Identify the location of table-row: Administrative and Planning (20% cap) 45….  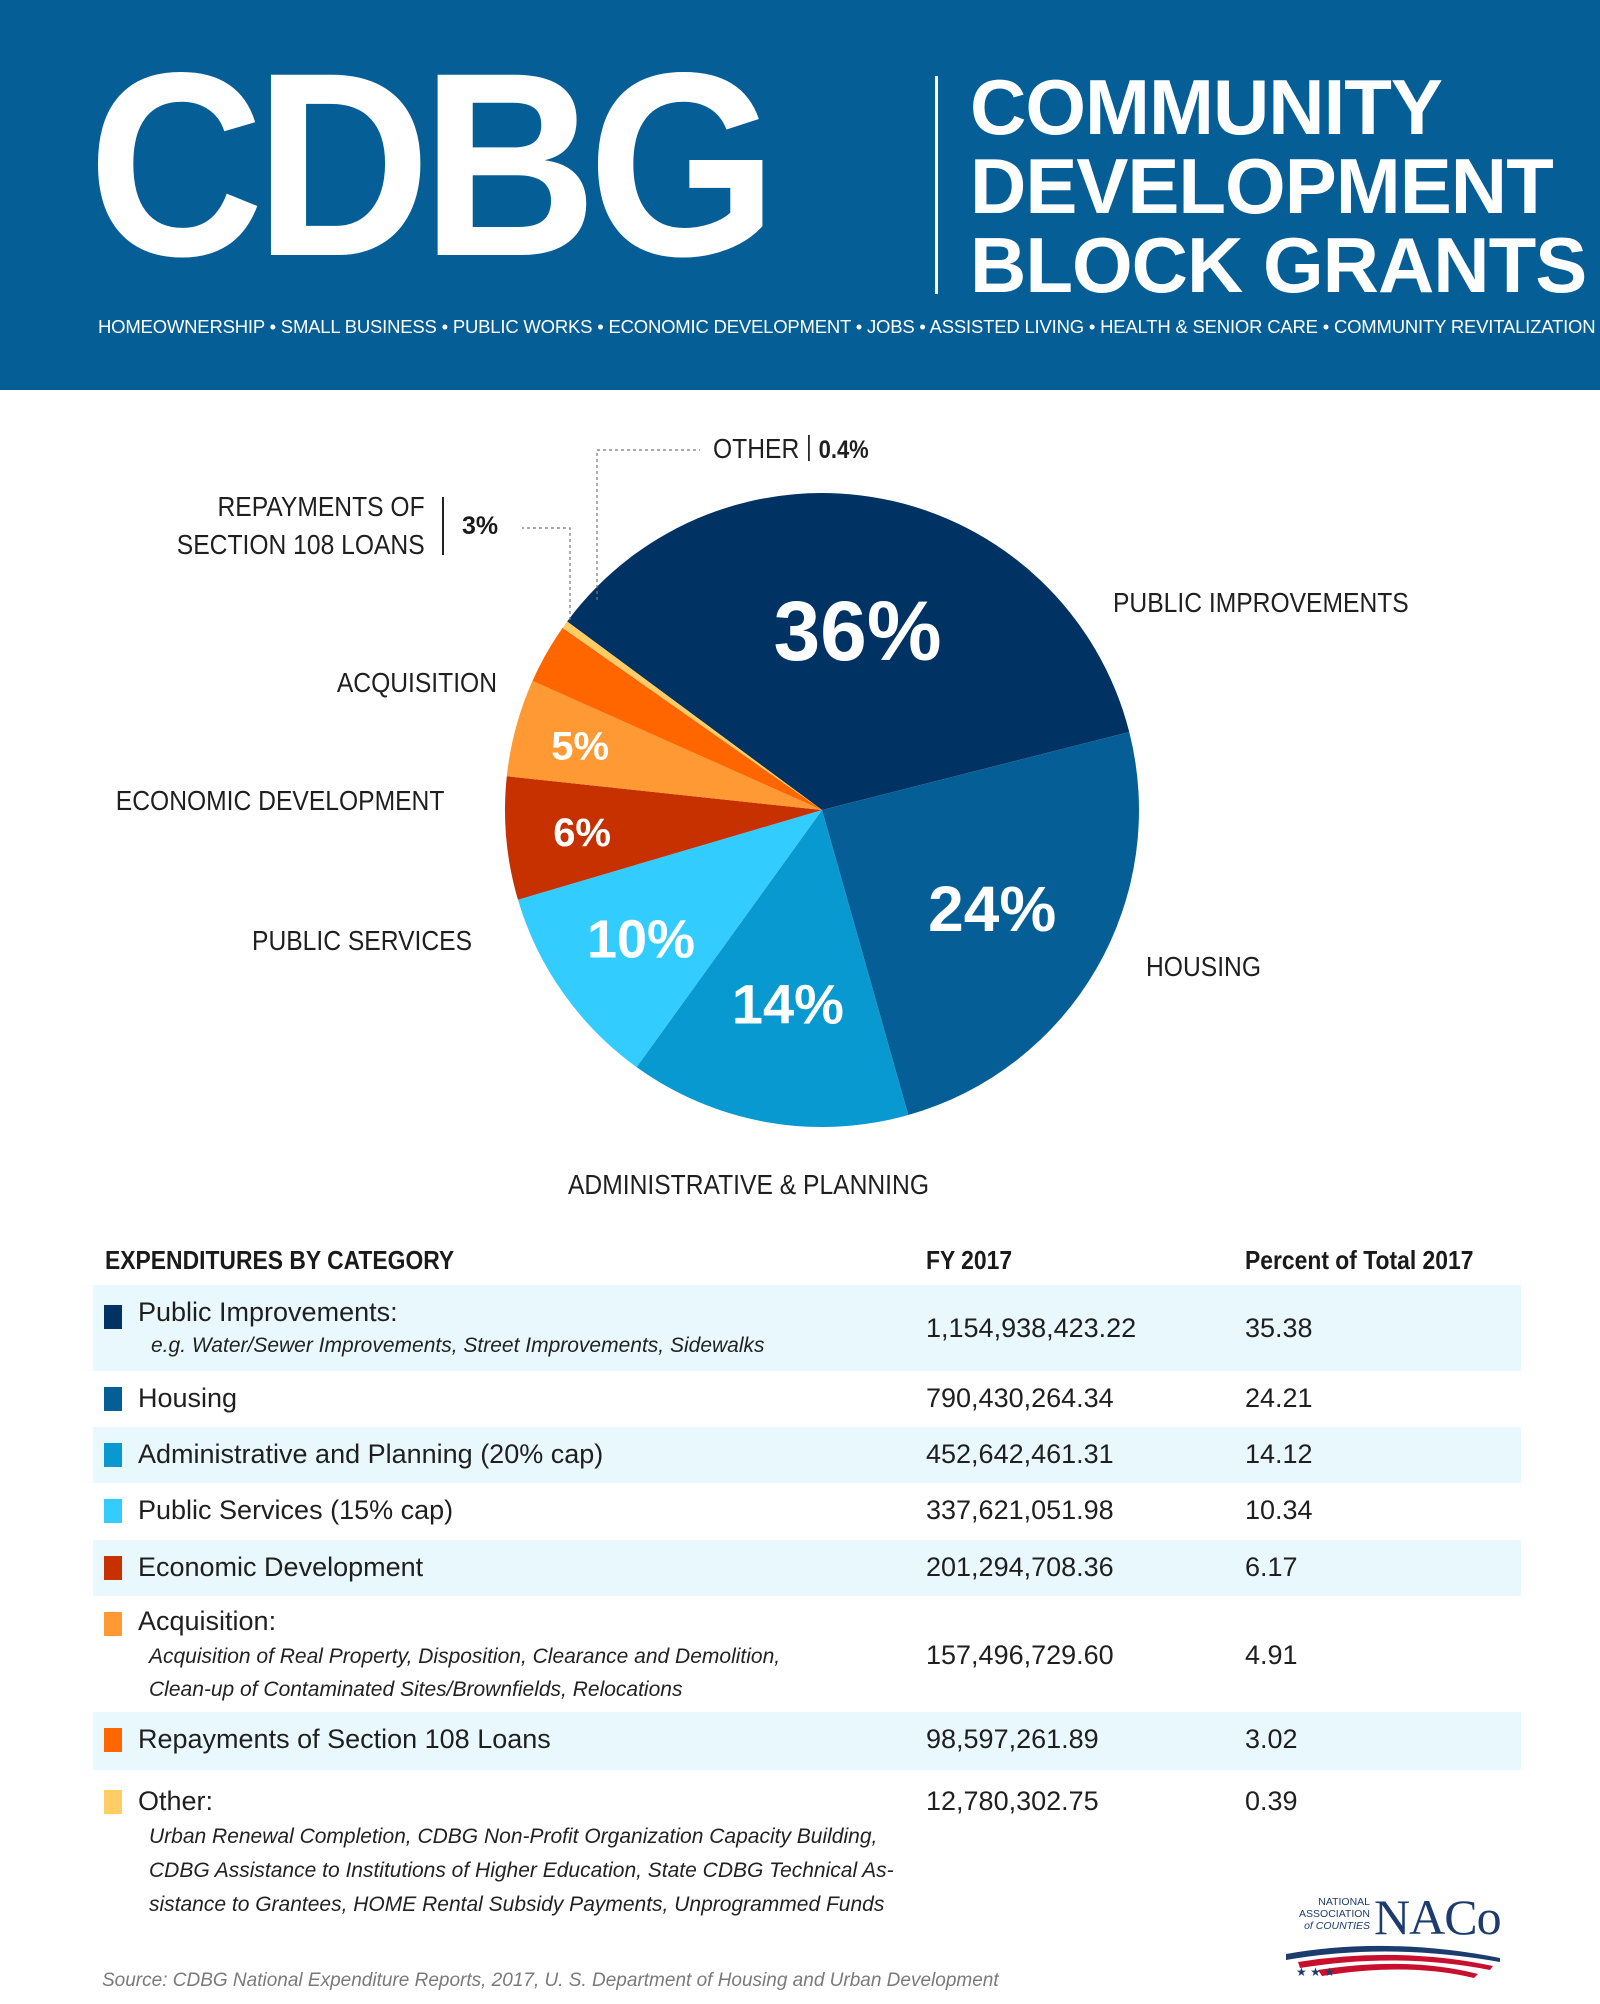
(807, 1455).